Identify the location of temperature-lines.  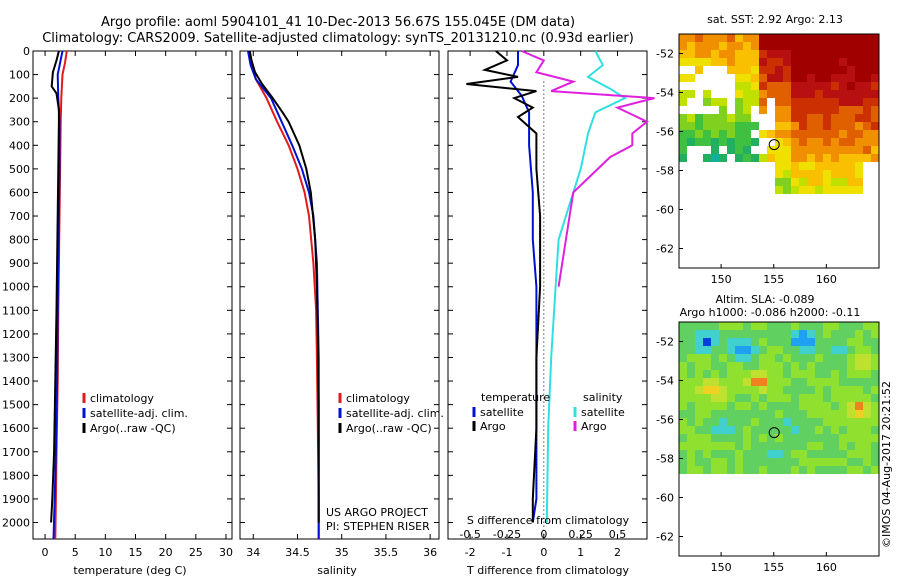
(59, 295).